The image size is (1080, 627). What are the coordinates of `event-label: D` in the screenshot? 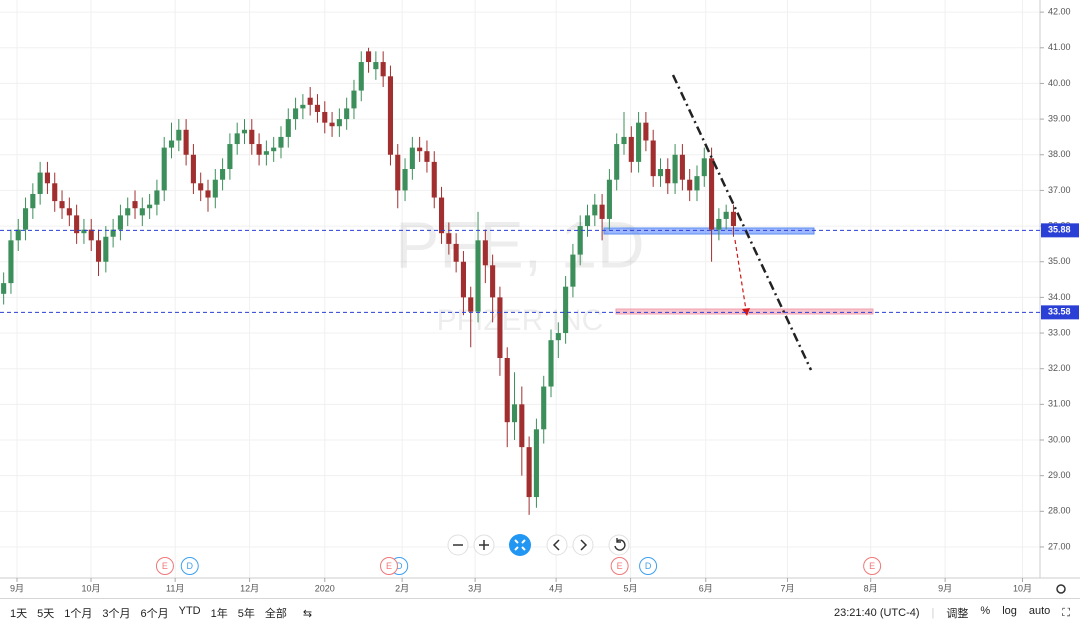 It's located at (648, 566).